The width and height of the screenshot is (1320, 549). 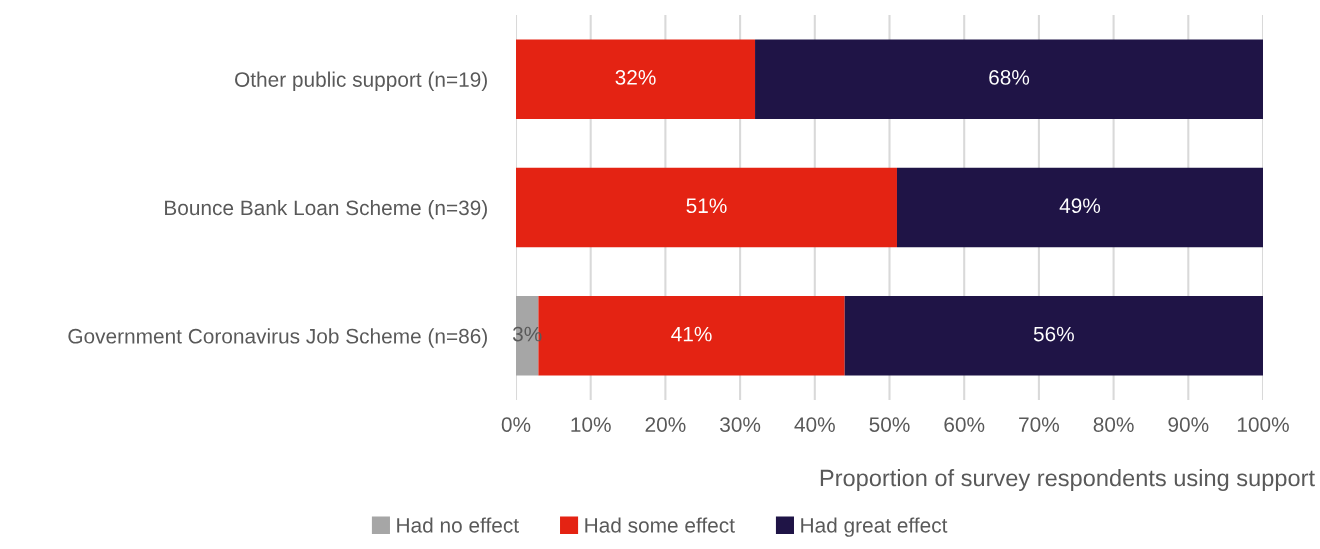 What do you see at coordinates (691, 334) in the screenshot?
I see `data-label: 41%` at bounding box center [691, 334].